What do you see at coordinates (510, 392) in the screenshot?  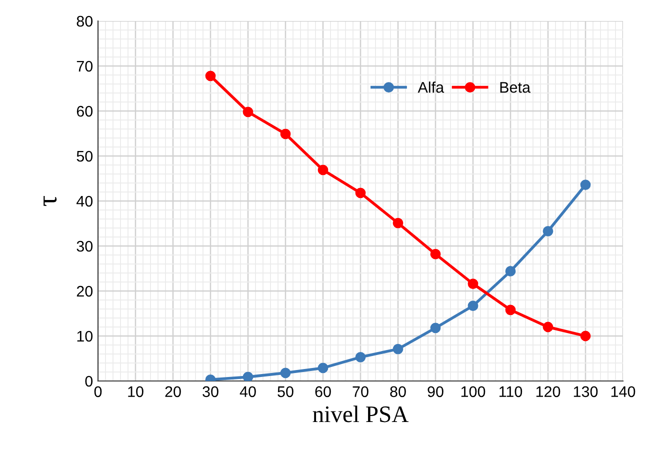 I see `x-tick-label: 110` at bounding box center [510, 392].